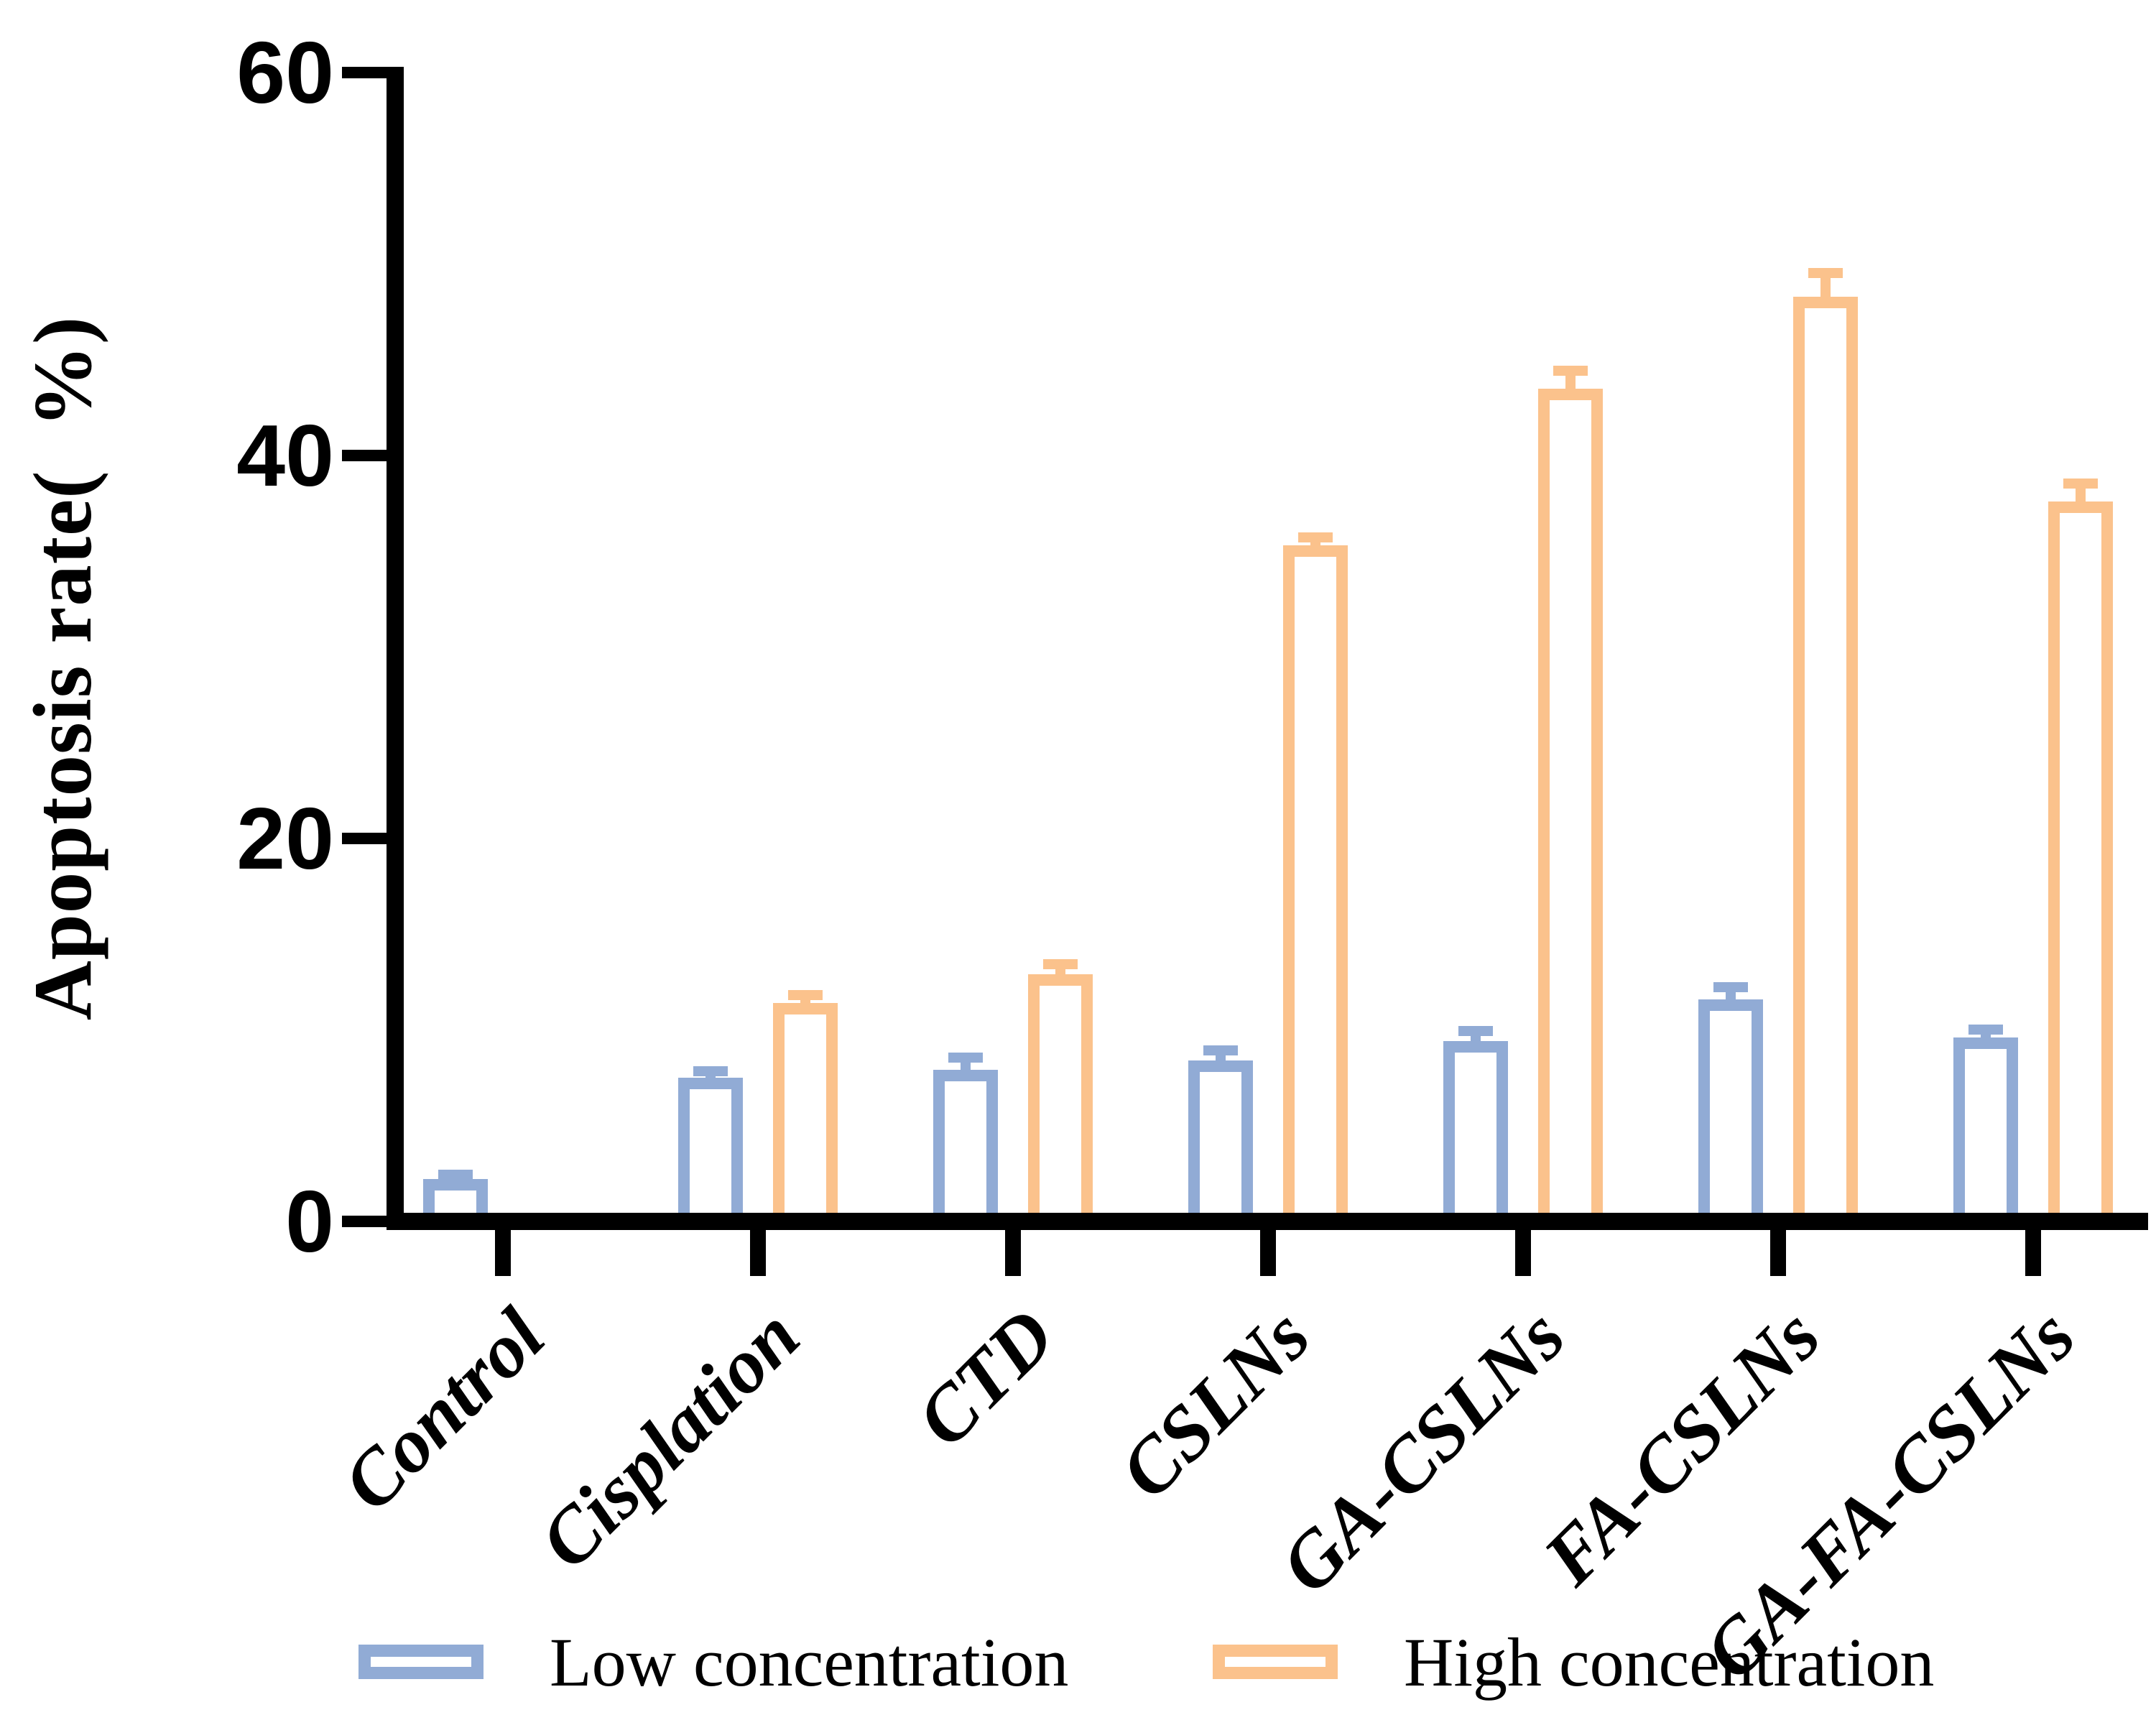 This screenshot has height=1715, width=2156. I want to click on error-bar-cap-high-CSLNs, so click(1315, 537).